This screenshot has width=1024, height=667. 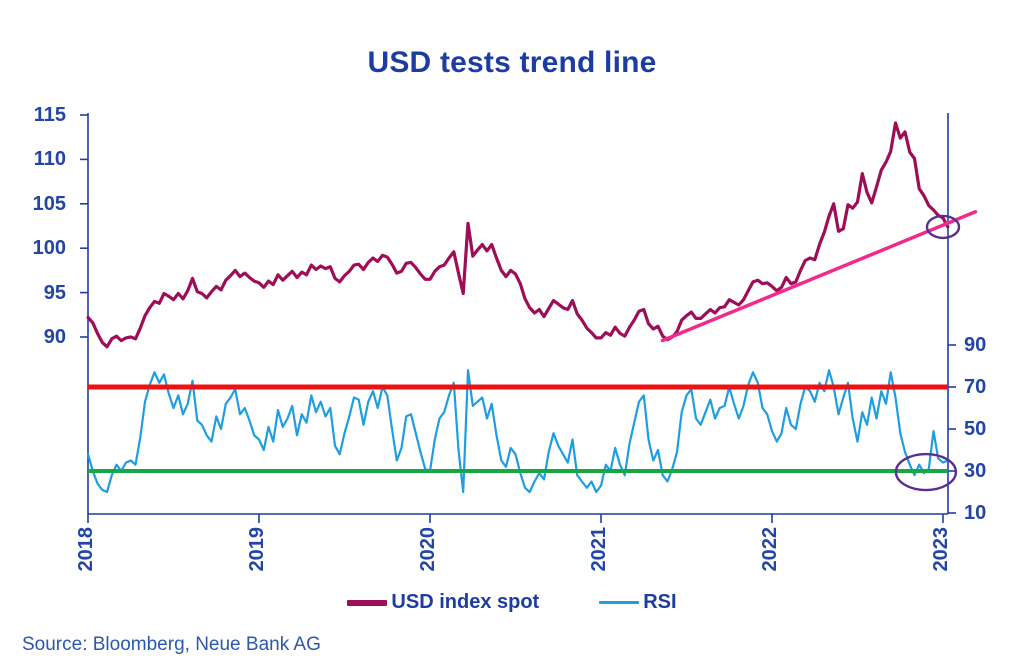 I want to click on chart-title: USD tests trend line, so click(x=512, y=62).